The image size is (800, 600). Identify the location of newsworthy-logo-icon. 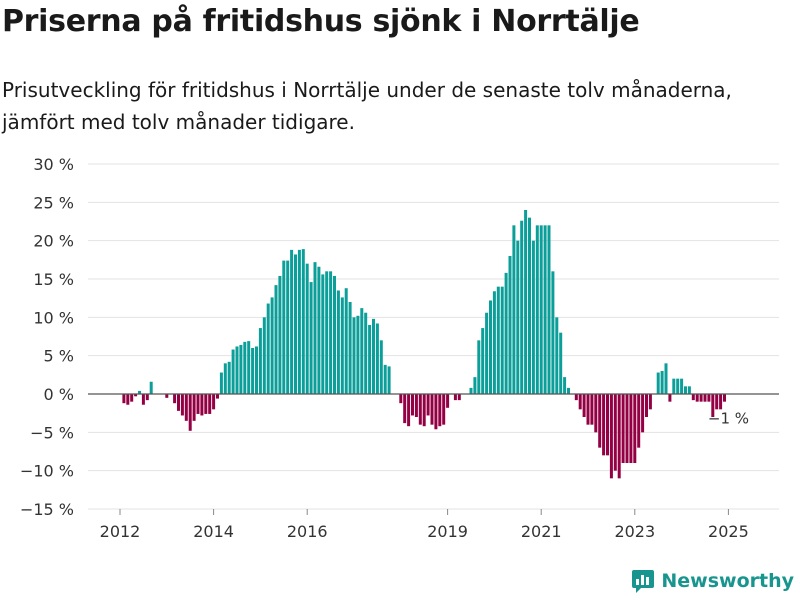
(643, 581).